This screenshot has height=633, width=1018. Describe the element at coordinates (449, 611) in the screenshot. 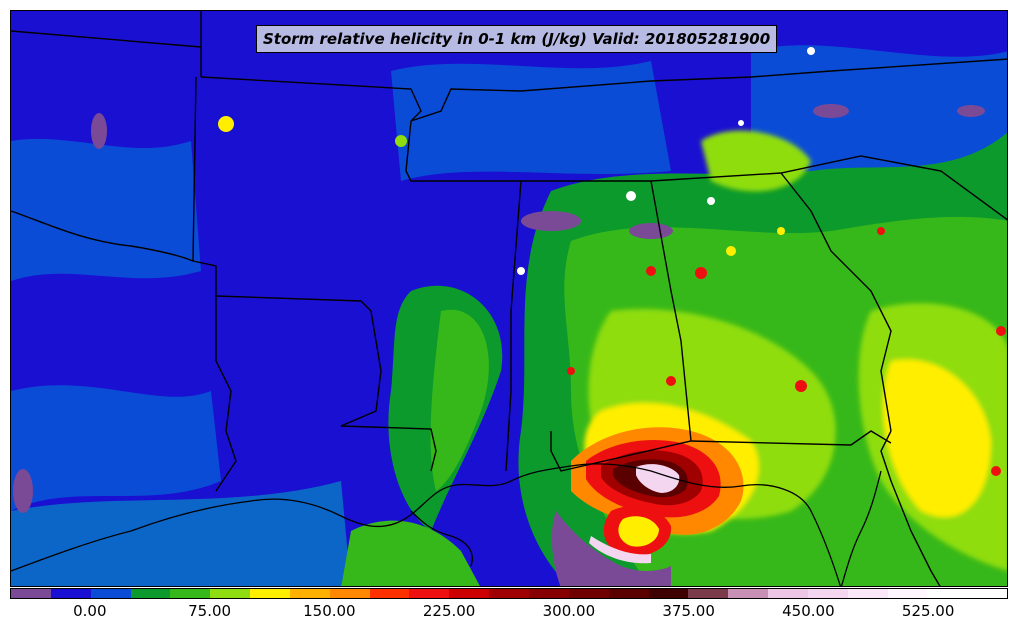

I see `colorbar-tick-label: 225.00` at that location.